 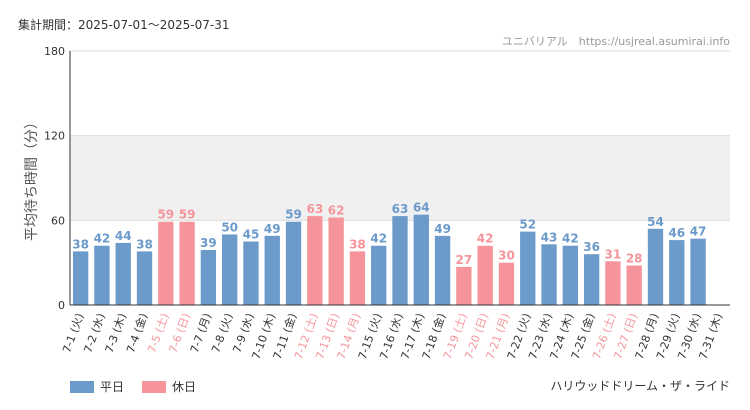 What do you see at coordinates (336, 211) in the screenshot?
I see `data-label: 62` at bounding box center [336, 211].